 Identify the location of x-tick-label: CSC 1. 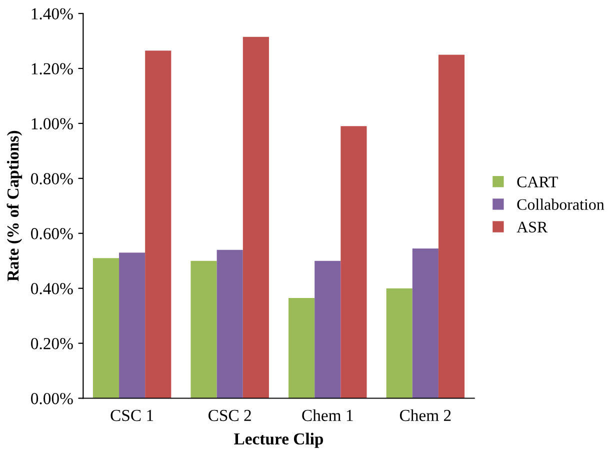
(132, 416).